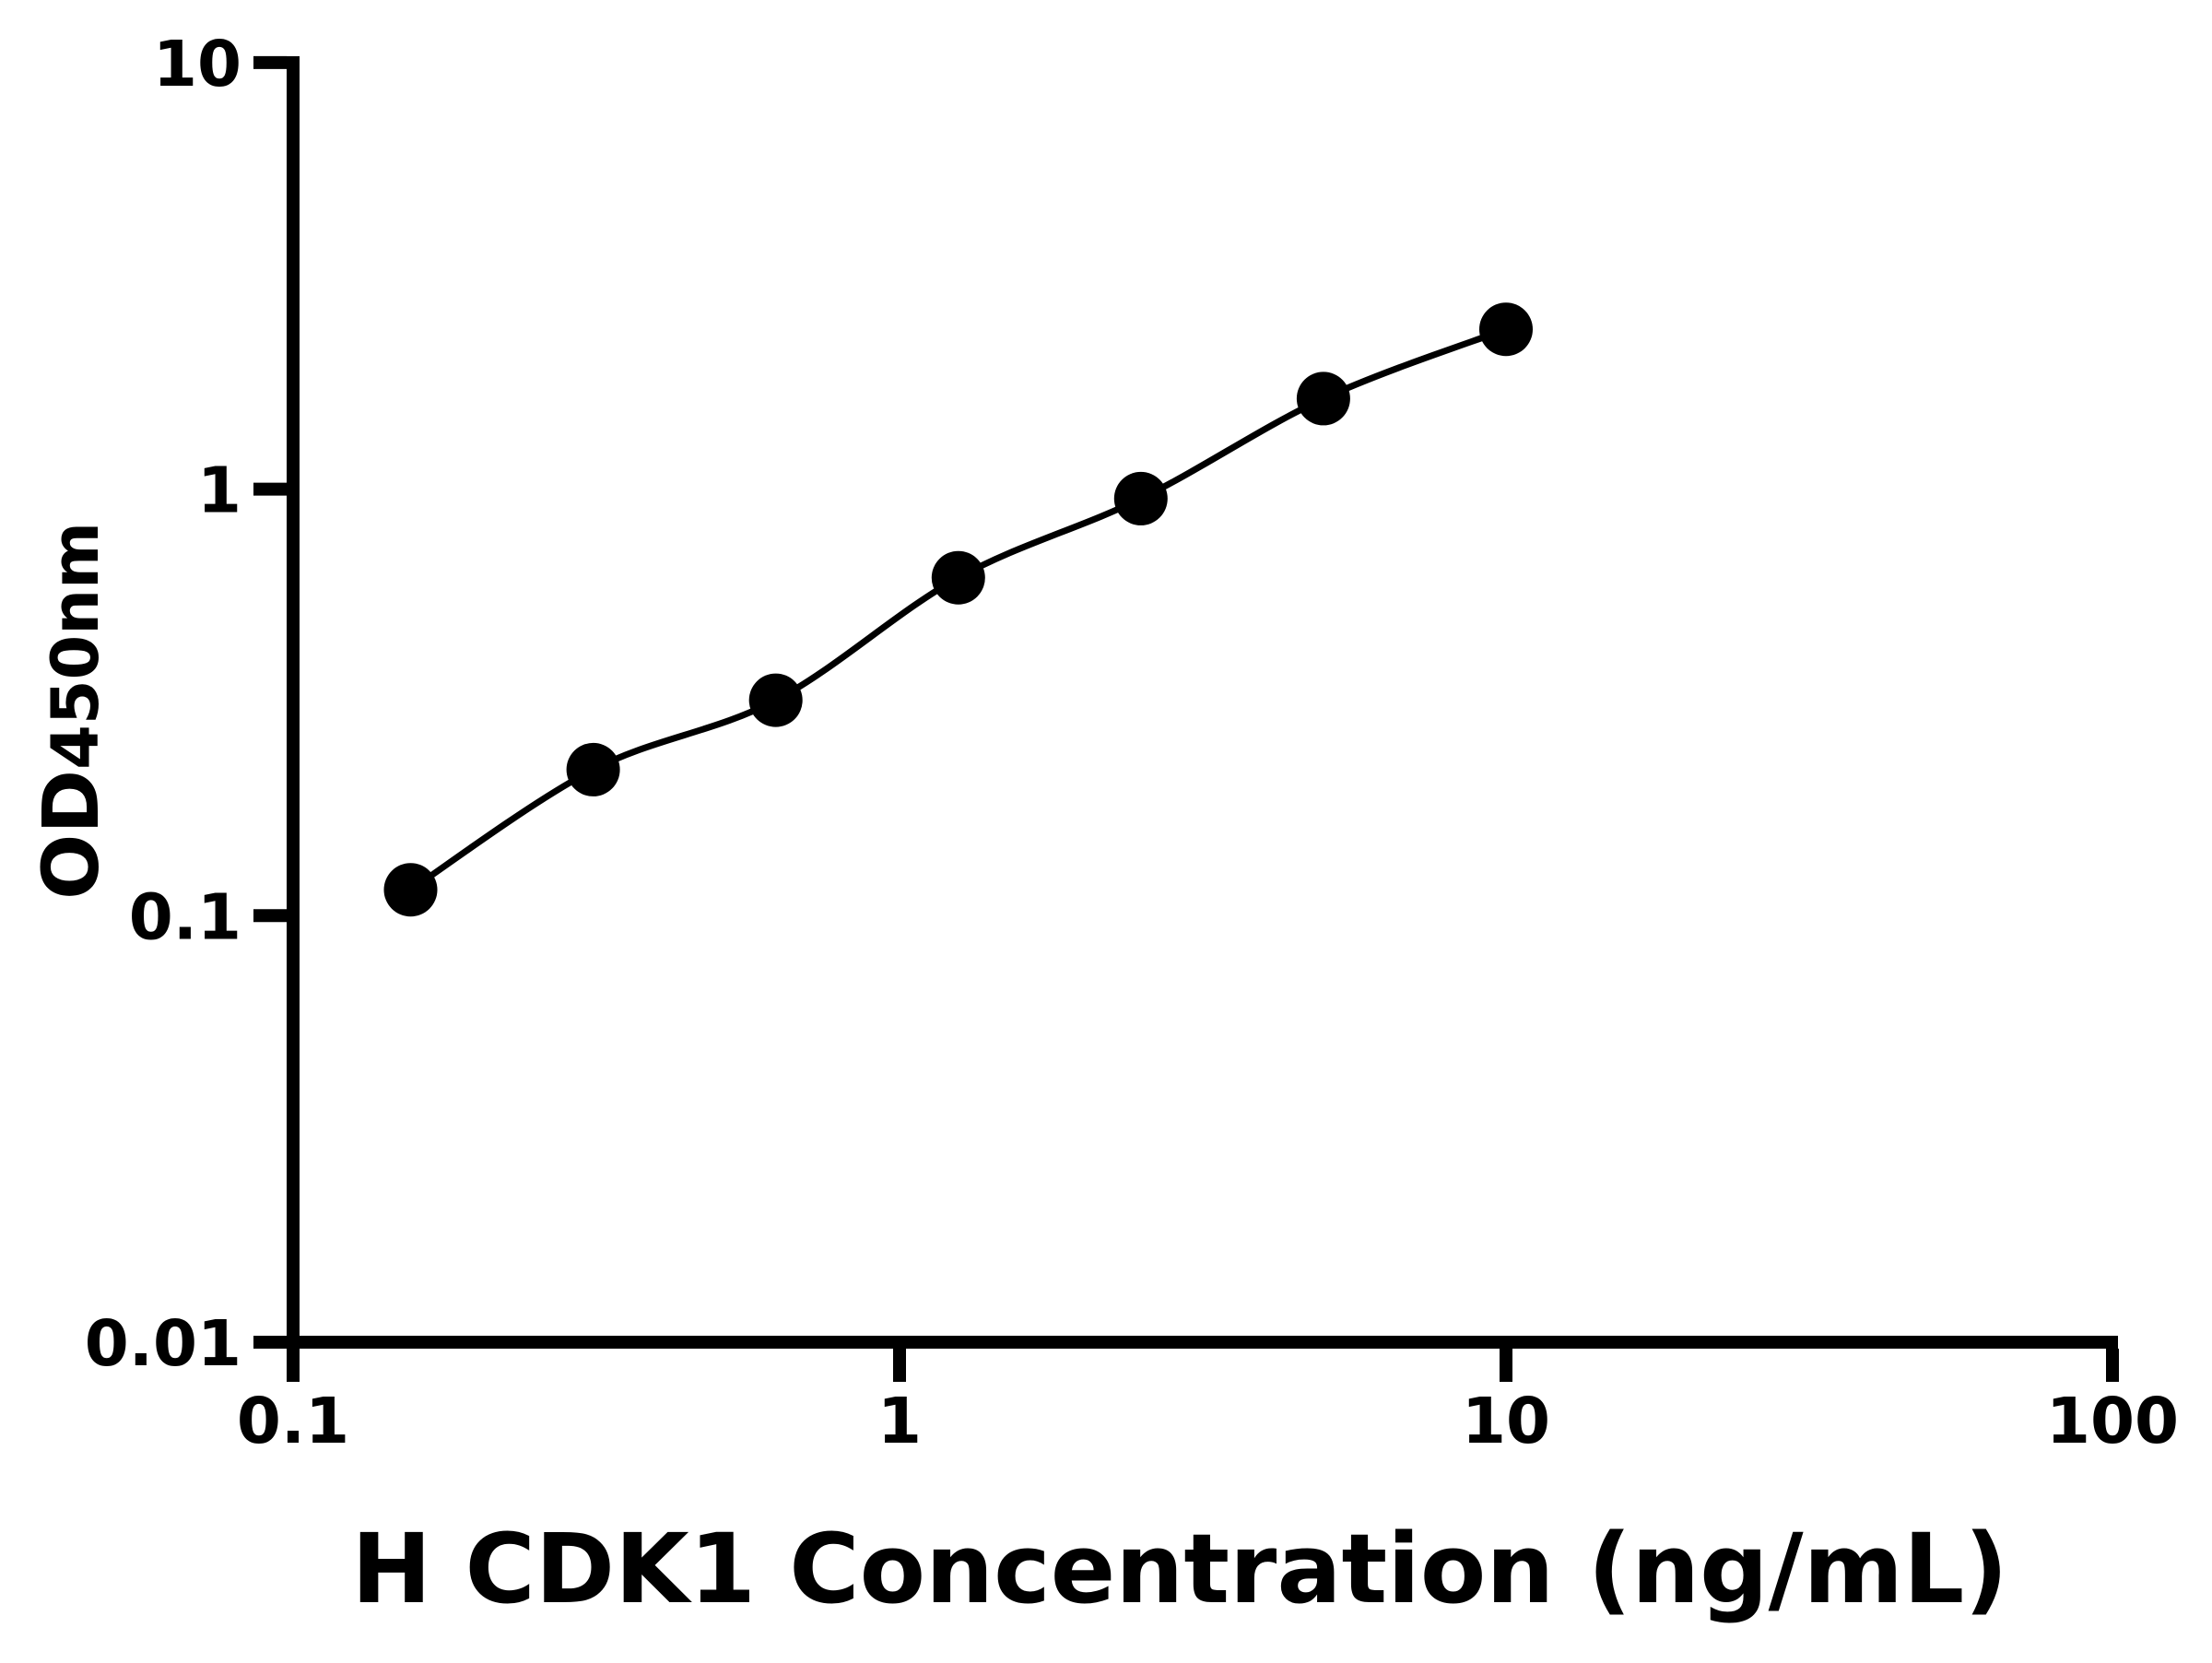  What do you see at coordinates (1208, 1397) in the screenshot?
I see `x-axis: 0.1 1 10 100` at bounding box center [1208, 1397].